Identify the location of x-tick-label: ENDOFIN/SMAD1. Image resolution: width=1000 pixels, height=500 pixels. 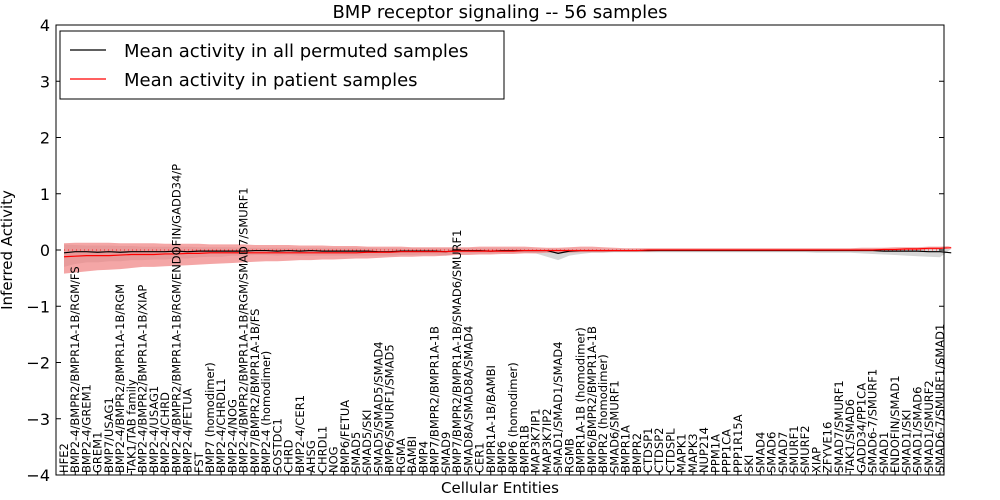
(895, 424).